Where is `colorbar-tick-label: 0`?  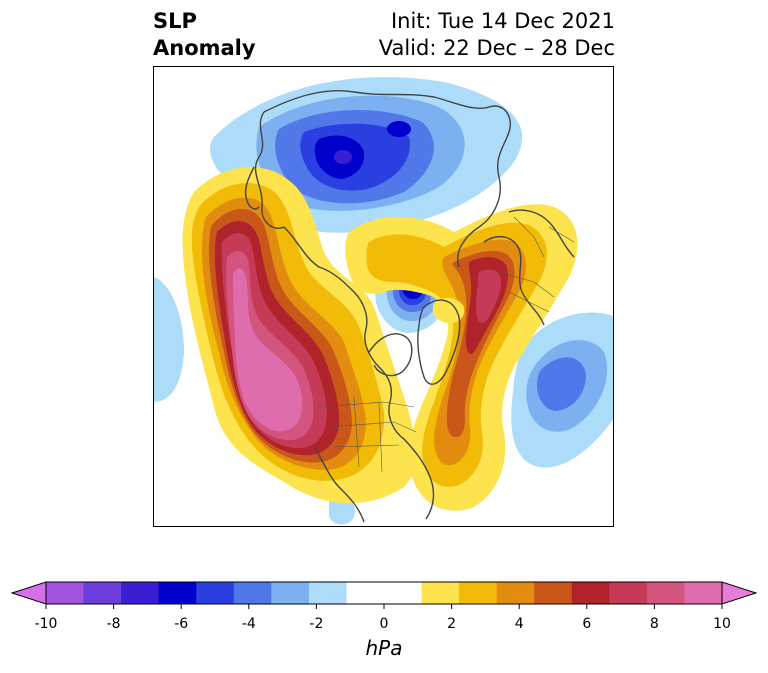 colorbar-tick-label: 0 is located at coordinates (384, 624).